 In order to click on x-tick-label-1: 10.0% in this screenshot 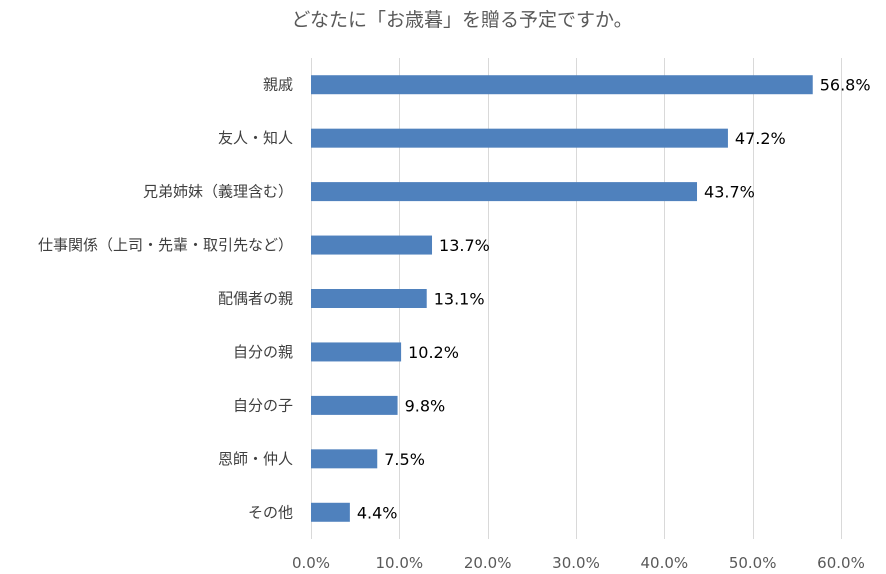, I will do `click(400, 563)`.